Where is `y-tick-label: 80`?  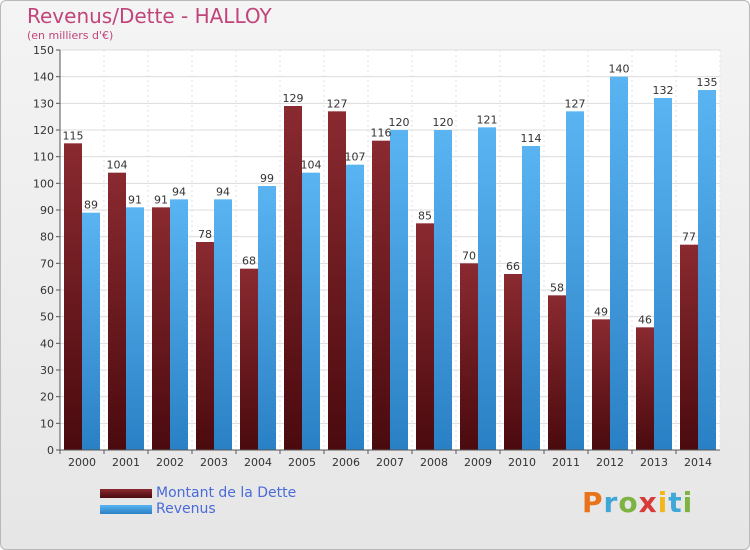 y-tick-label: 80 is located at coordinates (47, 237).